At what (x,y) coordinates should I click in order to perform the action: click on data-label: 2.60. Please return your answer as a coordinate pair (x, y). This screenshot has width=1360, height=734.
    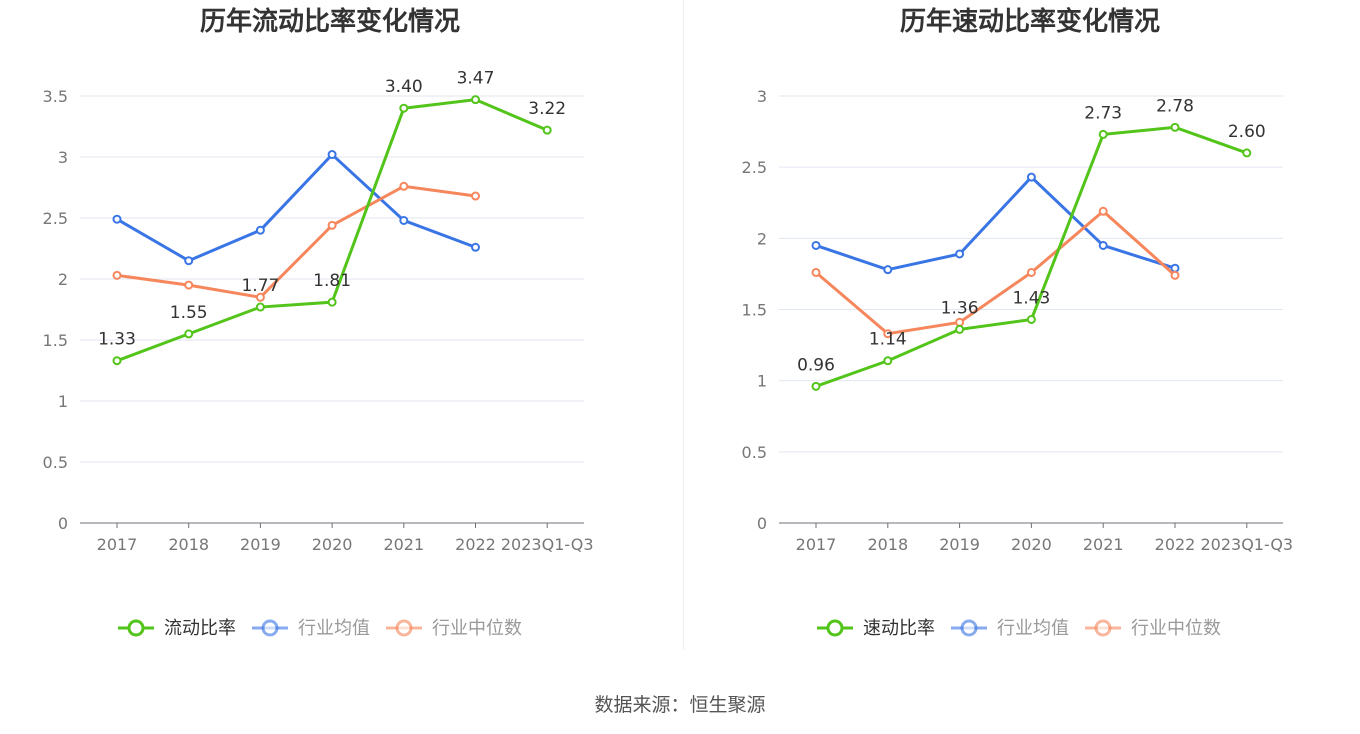
    Looking at the image, I should click on (1247, 132).